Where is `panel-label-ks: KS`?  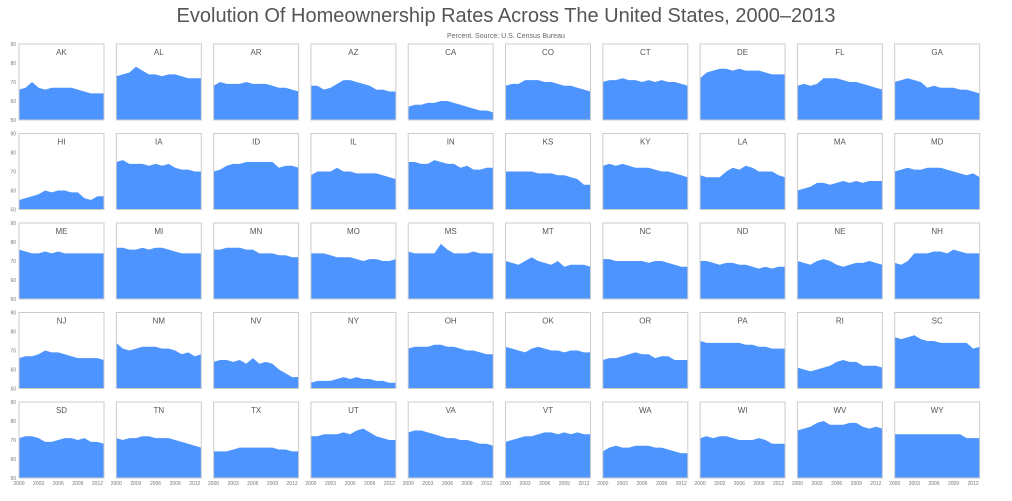 panel-label-ks: KS is located at coordinates (548, 142).